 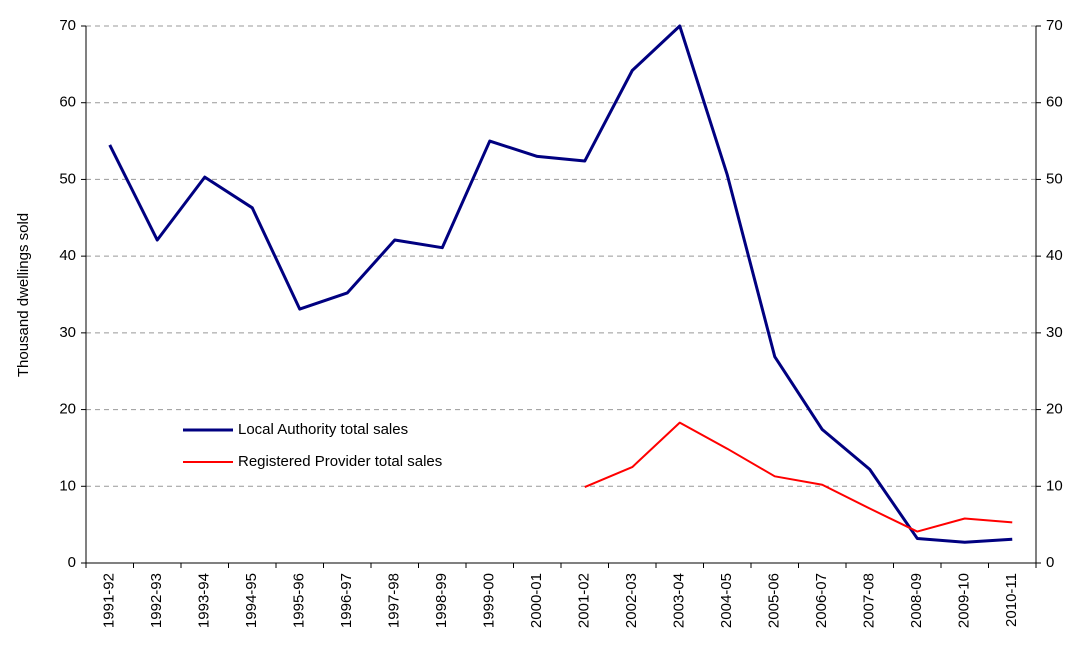 I want to click on x-tick-label: 2006-07, so click(x=821, y=600).